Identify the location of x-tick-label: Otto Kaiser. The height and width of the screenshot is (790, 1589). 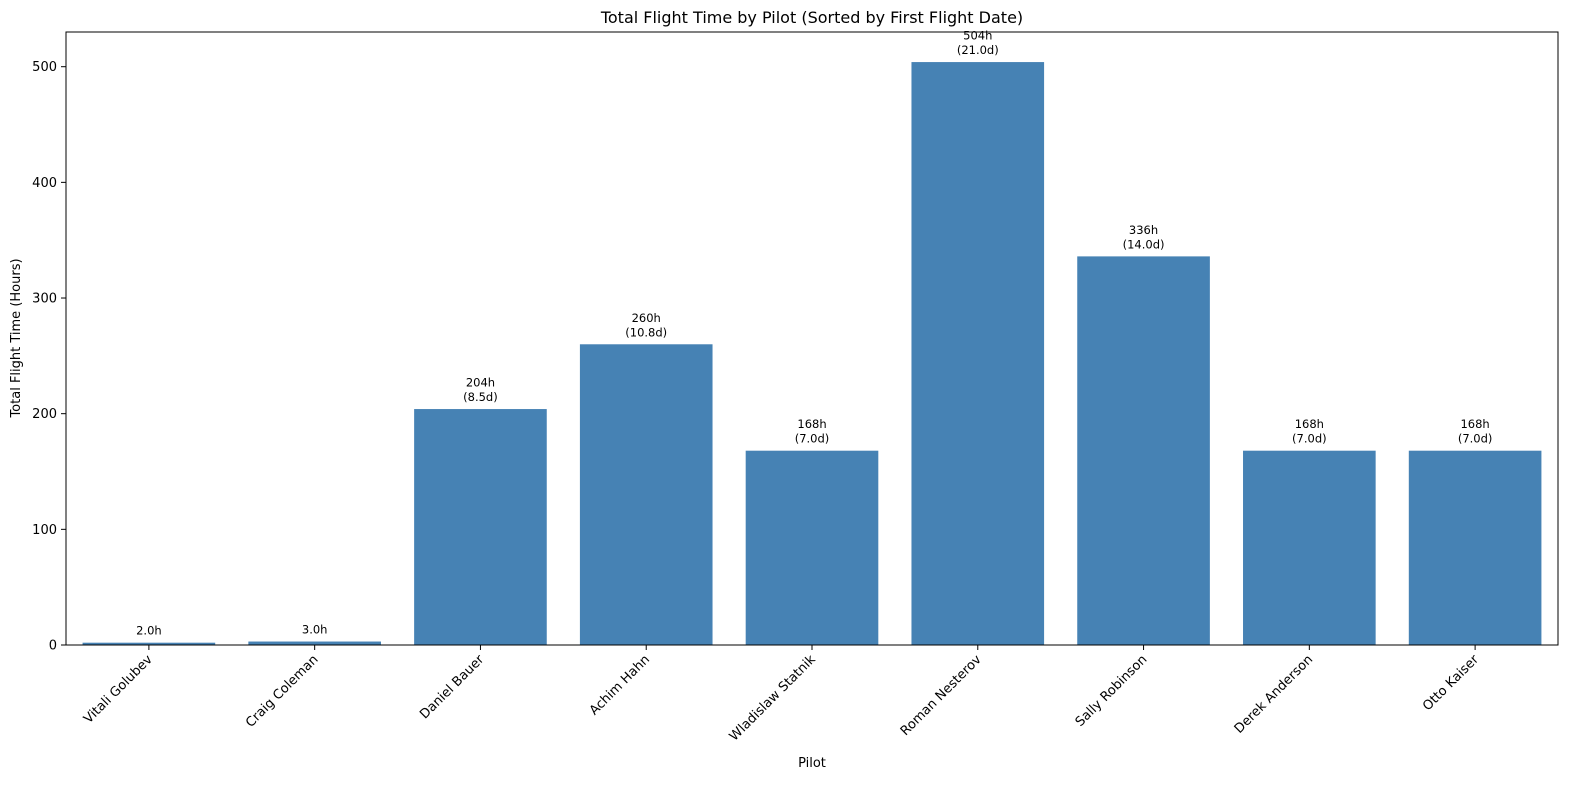
(1451, 683).